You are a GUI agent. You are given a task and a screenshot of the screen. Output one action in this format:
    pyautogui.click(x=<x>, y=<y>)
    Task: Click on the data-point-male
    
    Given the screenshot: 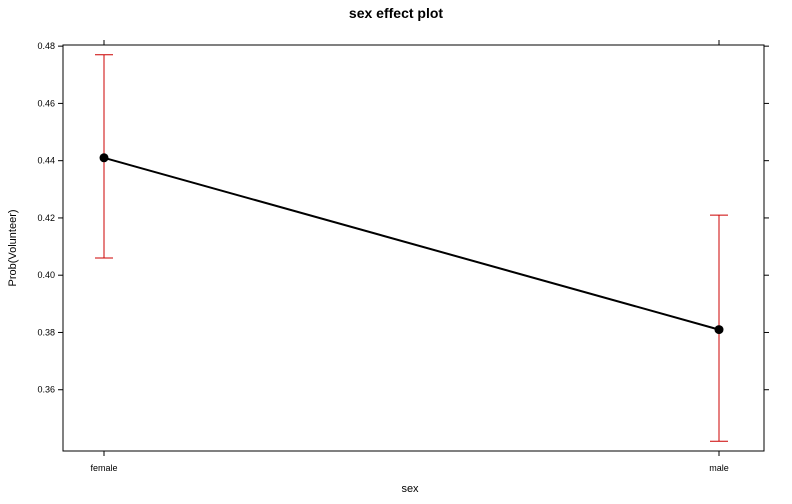 What is the action you would take?
    pyautogui.click(x=719, y=330)
    